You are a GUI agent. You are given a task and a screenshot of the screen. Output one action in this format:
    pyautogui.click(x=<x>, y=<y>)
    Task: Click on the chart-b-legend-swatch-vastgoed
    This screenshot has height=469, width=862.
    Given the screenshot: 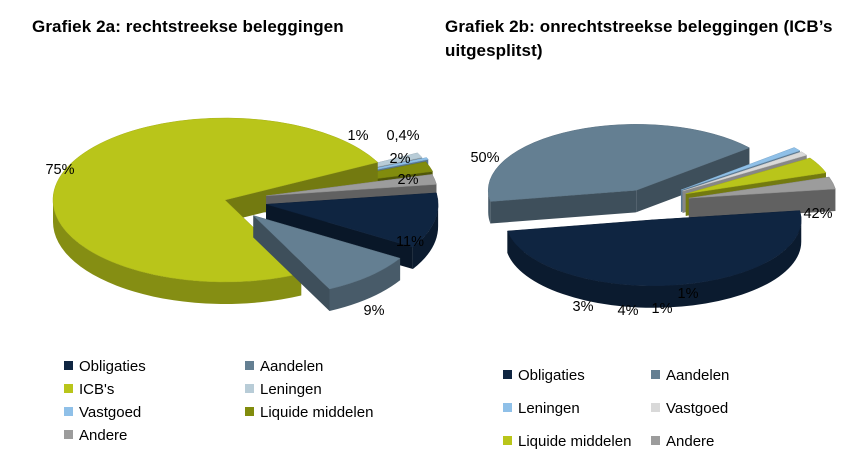 What is the action you would take?
    pyautogui.click(x=655, y=407)
    